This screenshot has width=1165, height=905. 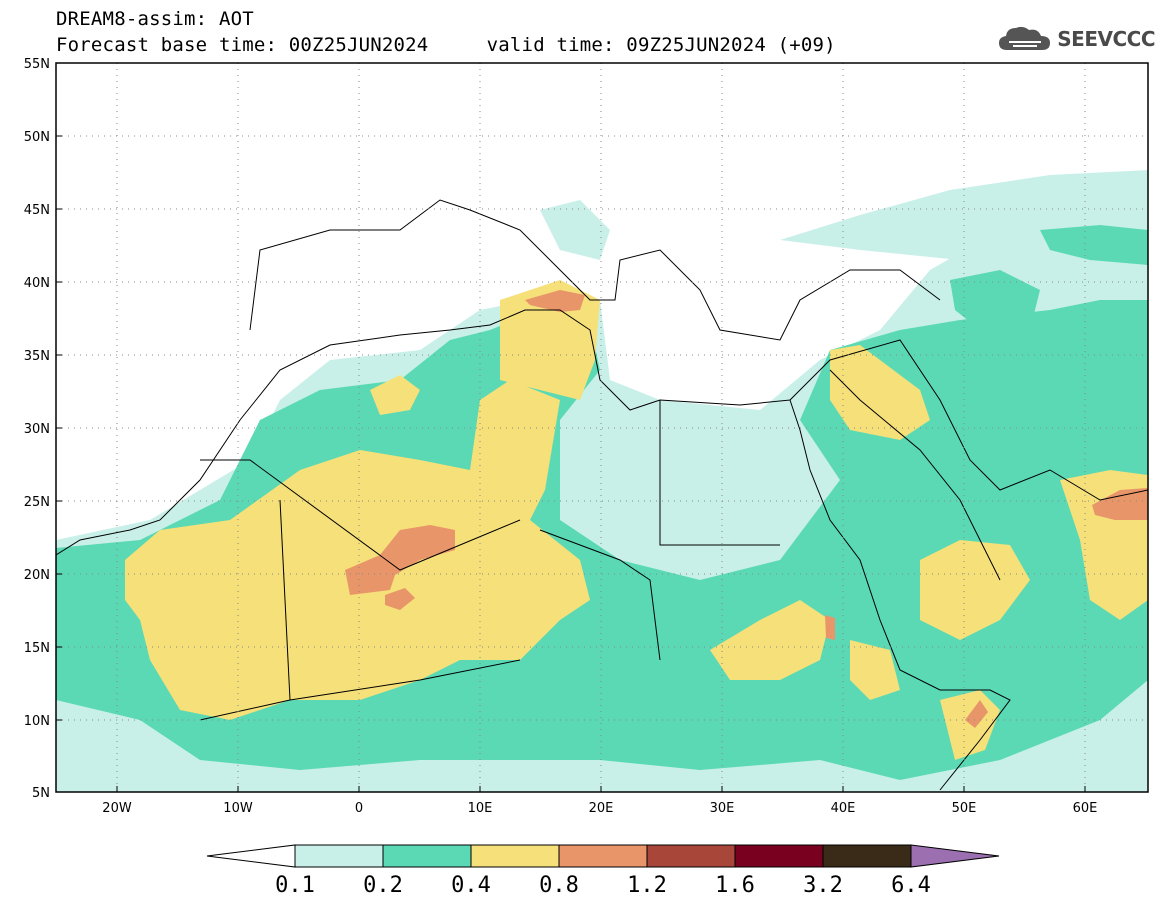 What do you see at coordinates (383, 885) in the screenshot?
I see `colorbar-label: 0.2` at bounding box center [383, 885].